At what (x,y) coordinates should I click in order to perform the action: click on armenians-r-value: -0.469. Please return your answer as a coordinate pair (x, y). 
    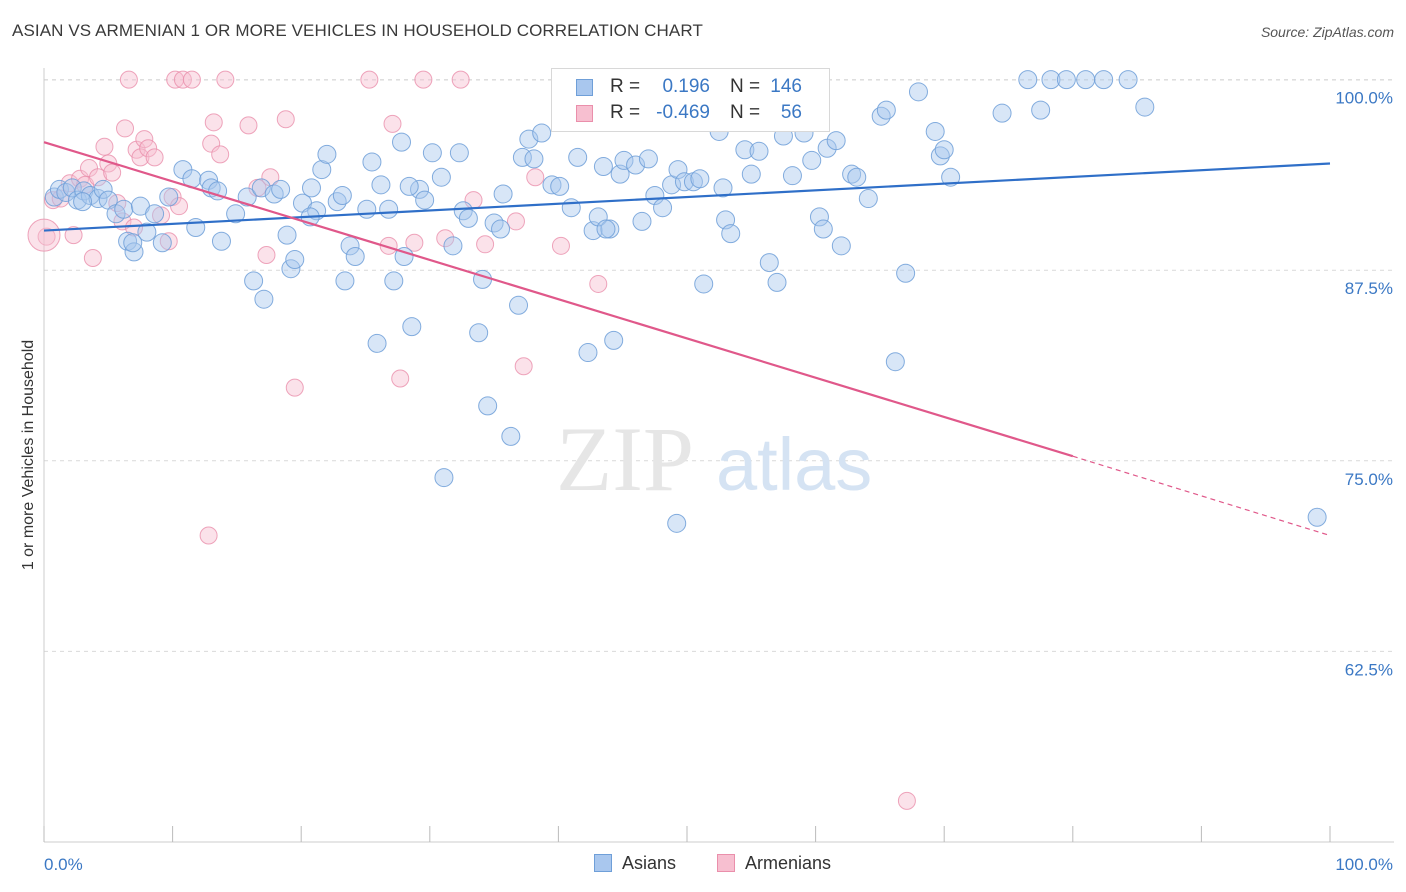
    Looking at the image, I should click on (683, 112).